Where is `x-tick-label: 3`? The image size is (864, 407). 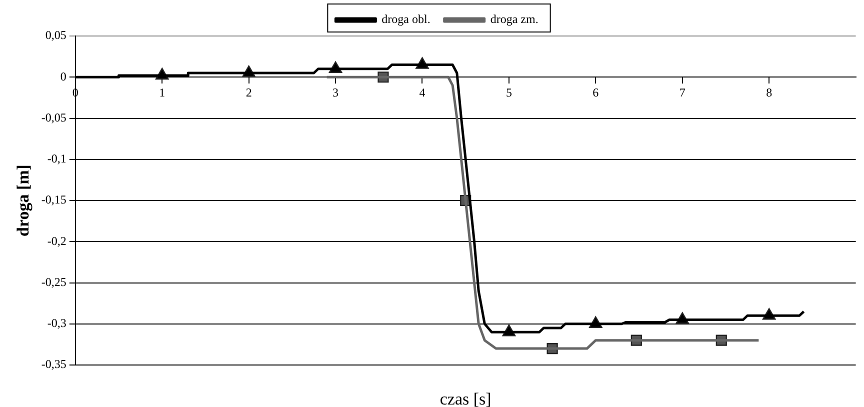 x-tick-label: 3 is located at coordinates (335, 92).